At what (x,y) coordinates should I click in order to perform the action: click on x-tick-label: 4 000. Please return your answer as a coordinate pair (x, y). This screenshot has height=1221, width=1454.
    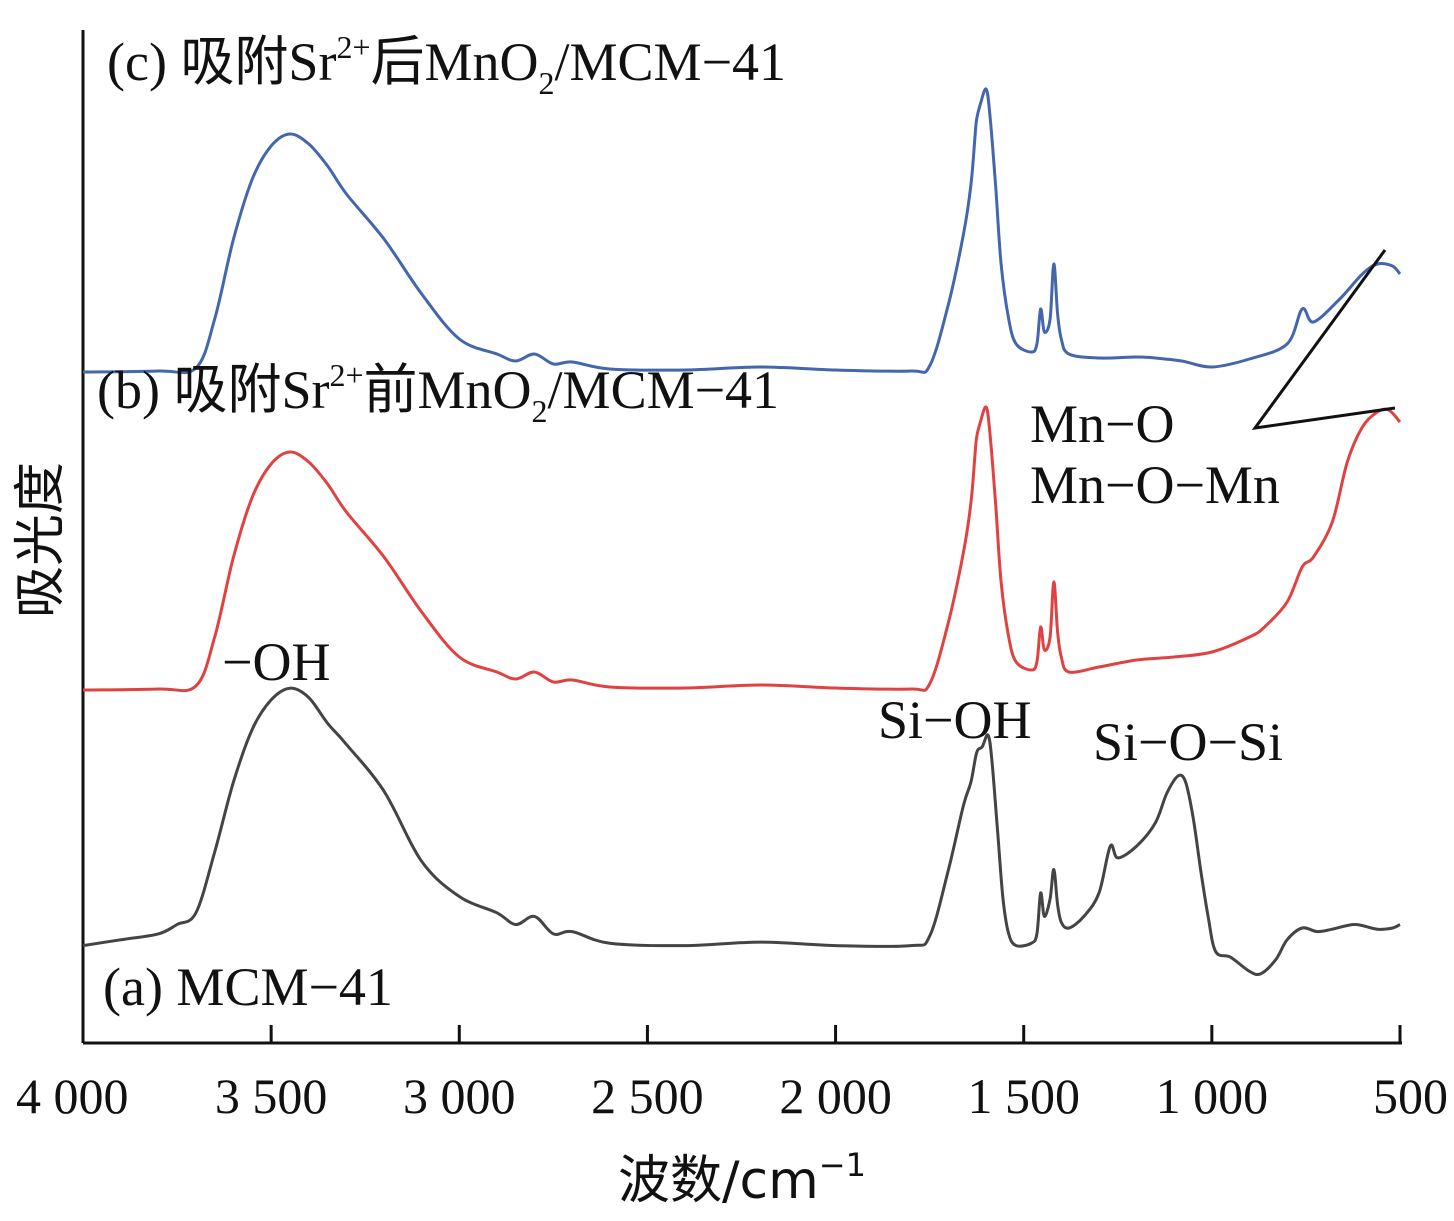
    Looking at the image, I should click on (72, 1096).